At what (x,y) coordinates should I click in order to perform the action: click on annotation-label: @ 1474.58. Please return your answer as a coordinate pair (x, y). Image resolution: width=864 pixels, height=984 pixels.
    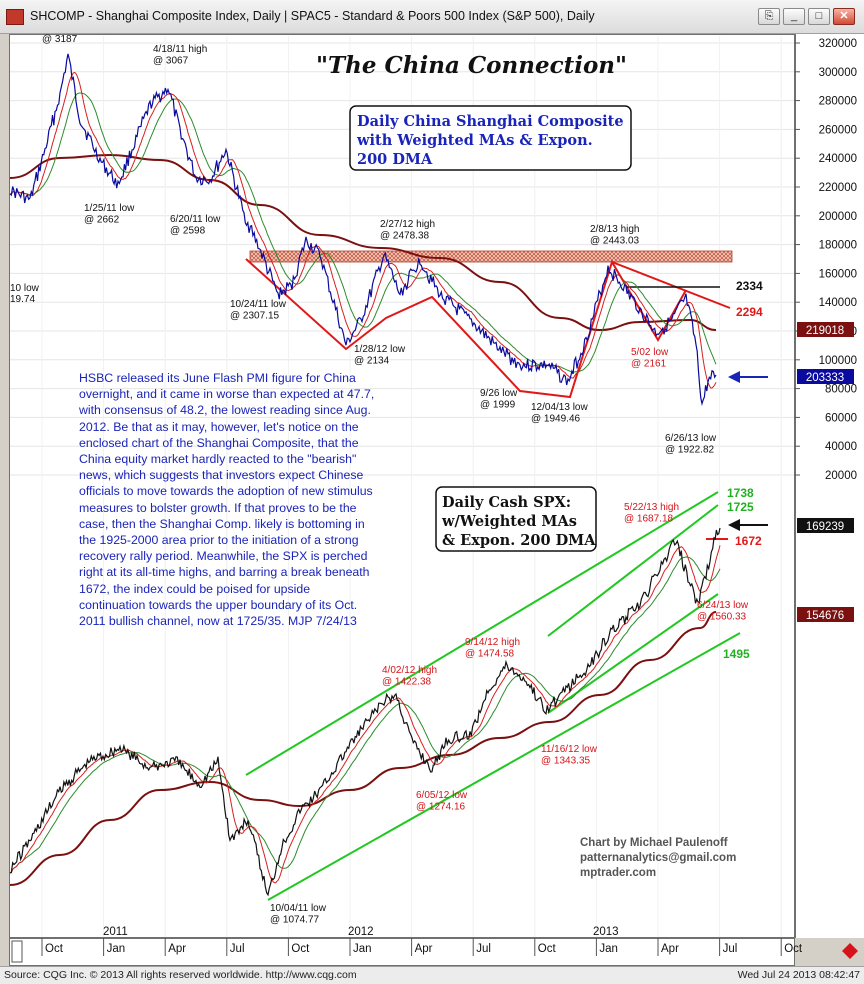
    Looking at the image, I should click on (490, 654).